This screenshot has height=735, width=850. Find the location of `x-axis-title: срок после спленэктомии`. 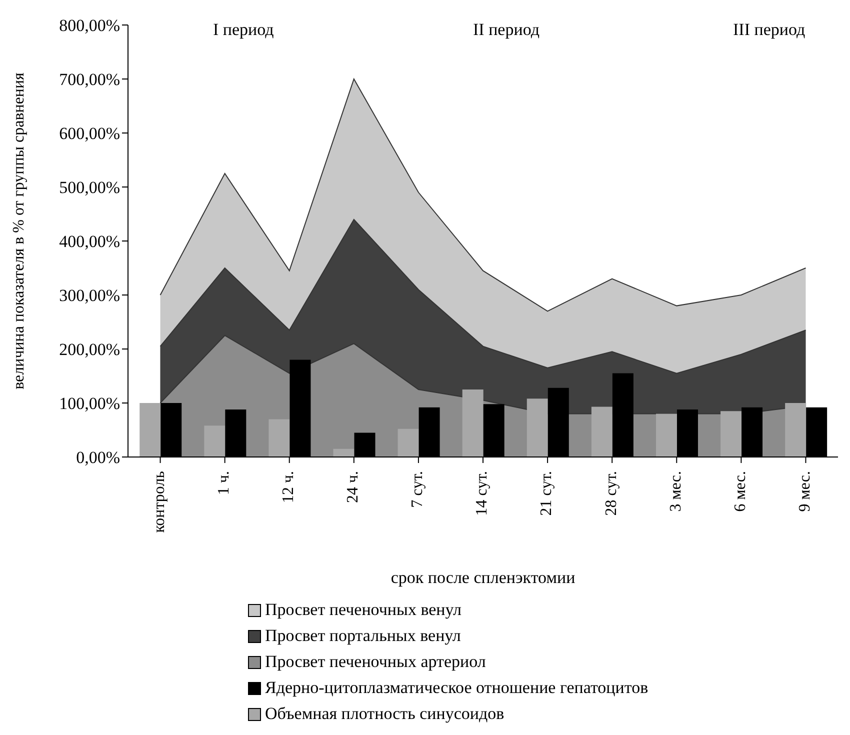

x-axis-title: срок после спленэктомии is located at coordinates (483, 577).